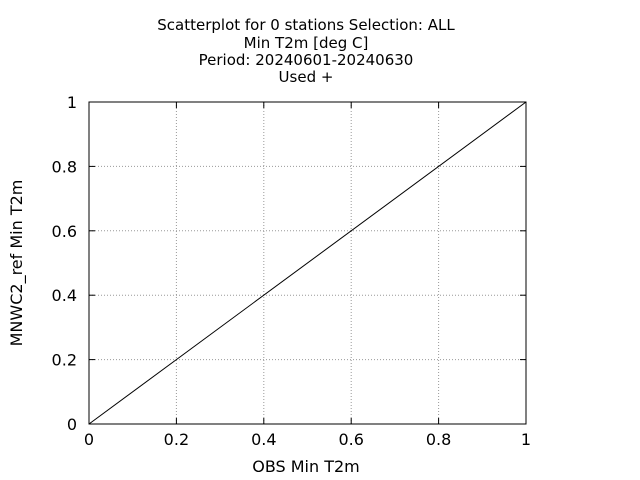  What do you see at coordinates (306, 60) in the screenshot?
I see `chart-title-line-3: Period: 20240601-20240630` at bounding box center [306, 60].